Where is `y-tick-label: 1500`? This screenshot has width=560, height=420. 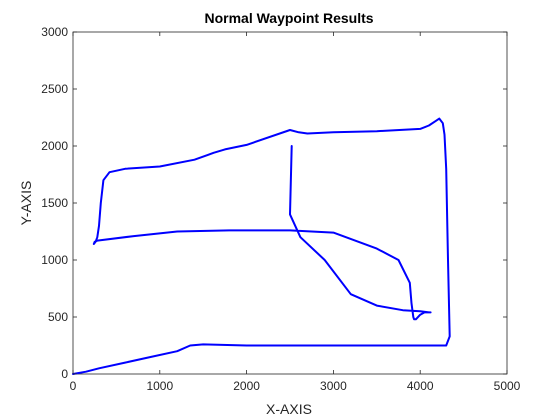 y-tick-label: 1500 is located at coordinates (54, 203).